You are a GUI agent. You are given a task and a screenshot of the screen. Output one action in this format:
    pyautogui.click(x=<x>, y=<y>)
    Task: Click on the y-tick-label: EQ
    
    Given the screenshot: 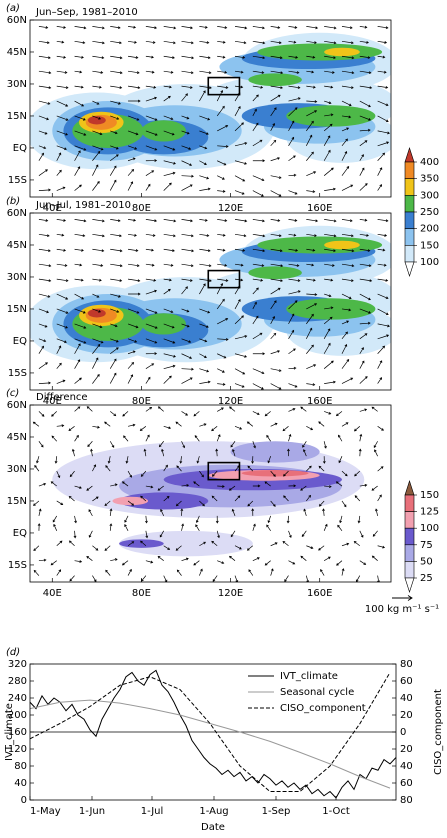 What is the action you would take?
    pyautogui.click(x=20, y=533)
    